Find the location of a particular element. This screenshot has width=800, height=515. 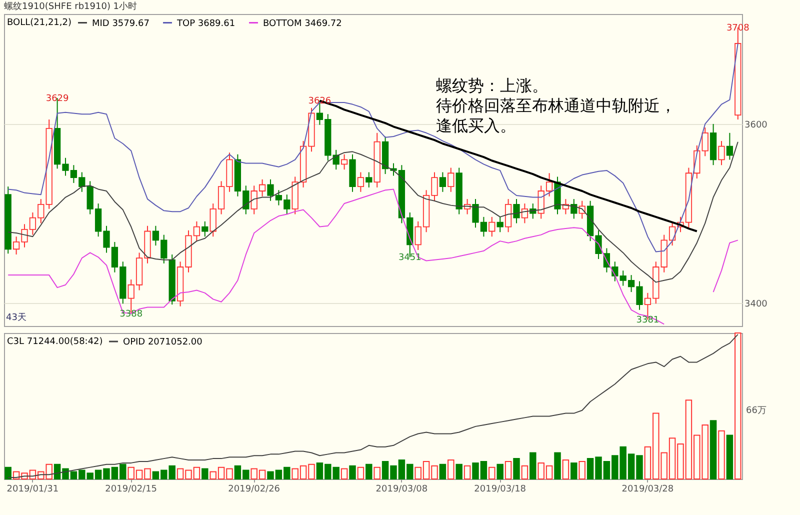

annotation: 3451 is located at coordinates (410, 258).